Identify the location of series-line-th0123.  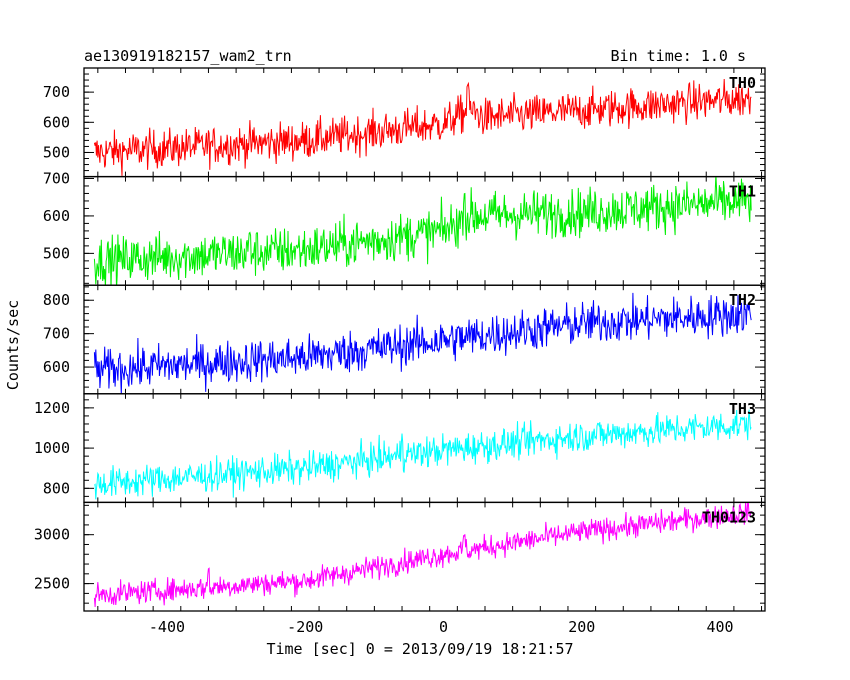
(422, 555).